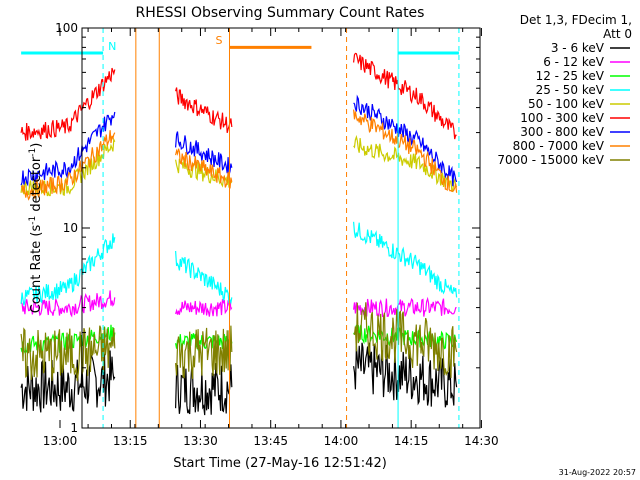 The width and height of the screenshot is (640, 480). Describe the element at coordinates (130, 441) in the screenshot. I see `x-tick-label: 13:15` at that location.